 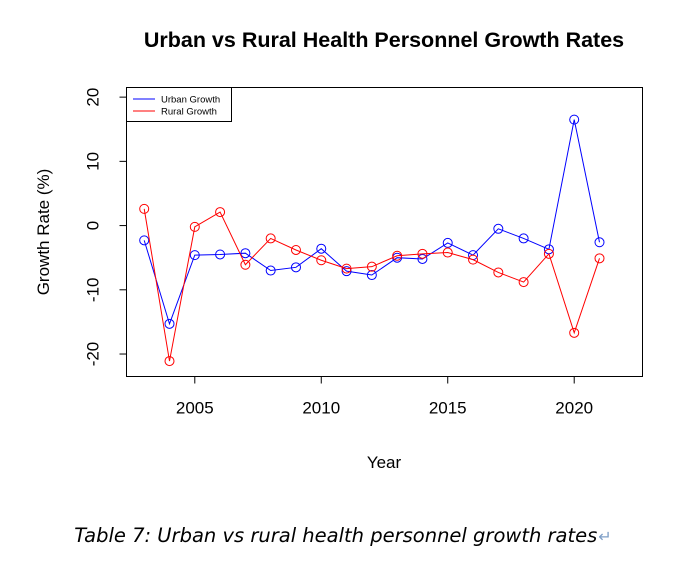 I want to click on x-axis: 2005 2010 2015 2020, so click(x=384, y=397).